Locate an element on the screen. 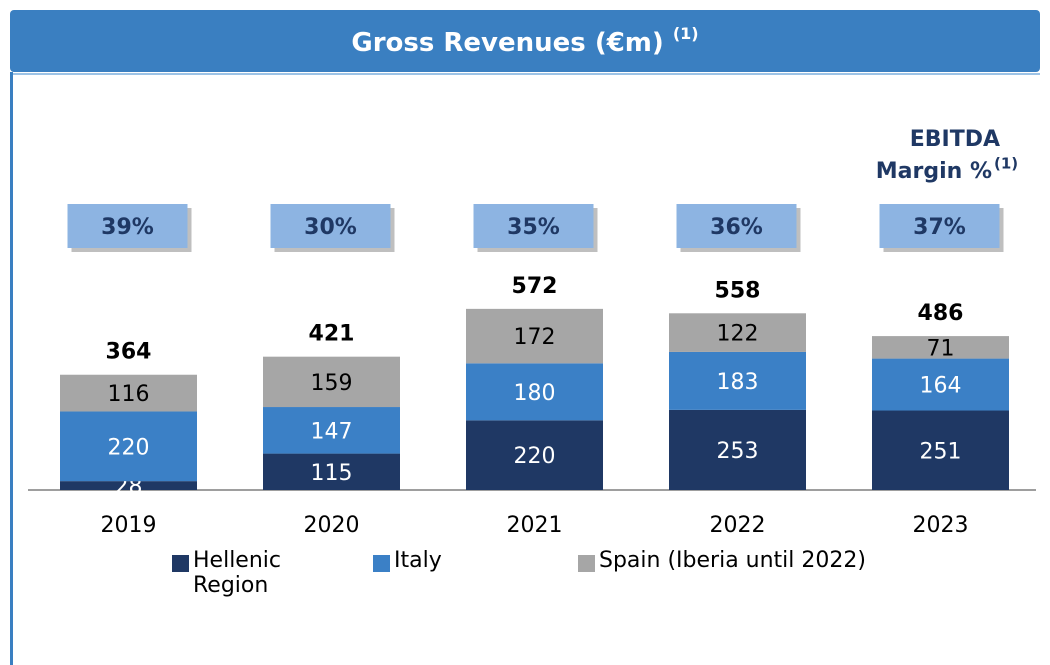 The width and height of the screenshot is (1050, 665). total-label: 558 is located at coordinates (738, 290).